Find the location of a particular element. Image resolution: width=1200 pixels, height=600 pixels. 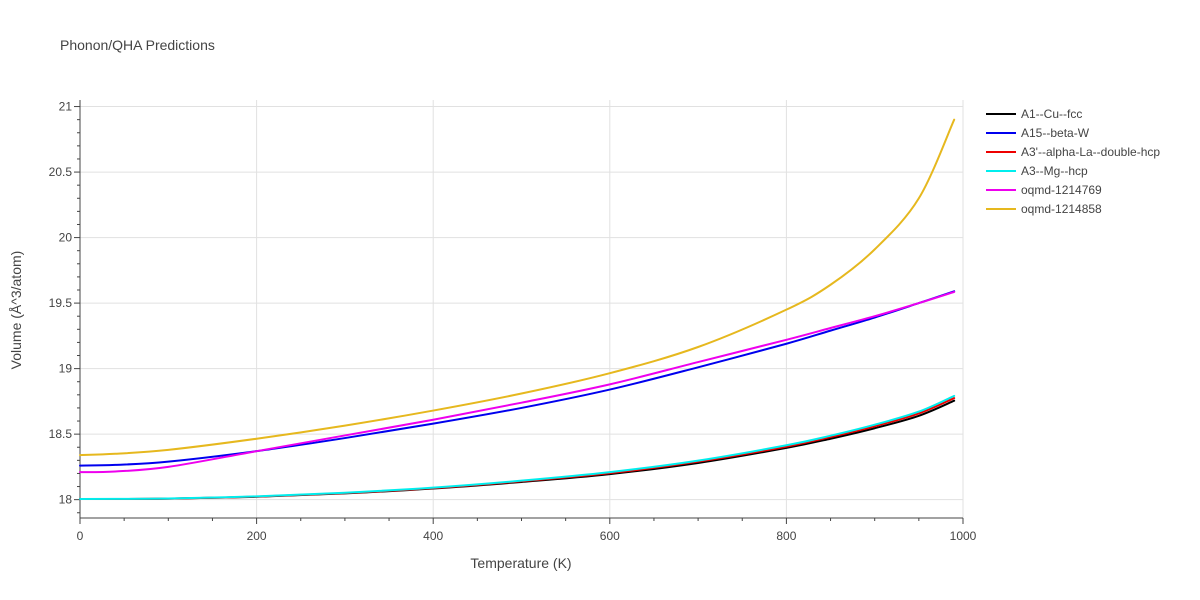

legend-item-oqmd-1214858: oqmd-1214858 is located at coordinates (1044, 209).